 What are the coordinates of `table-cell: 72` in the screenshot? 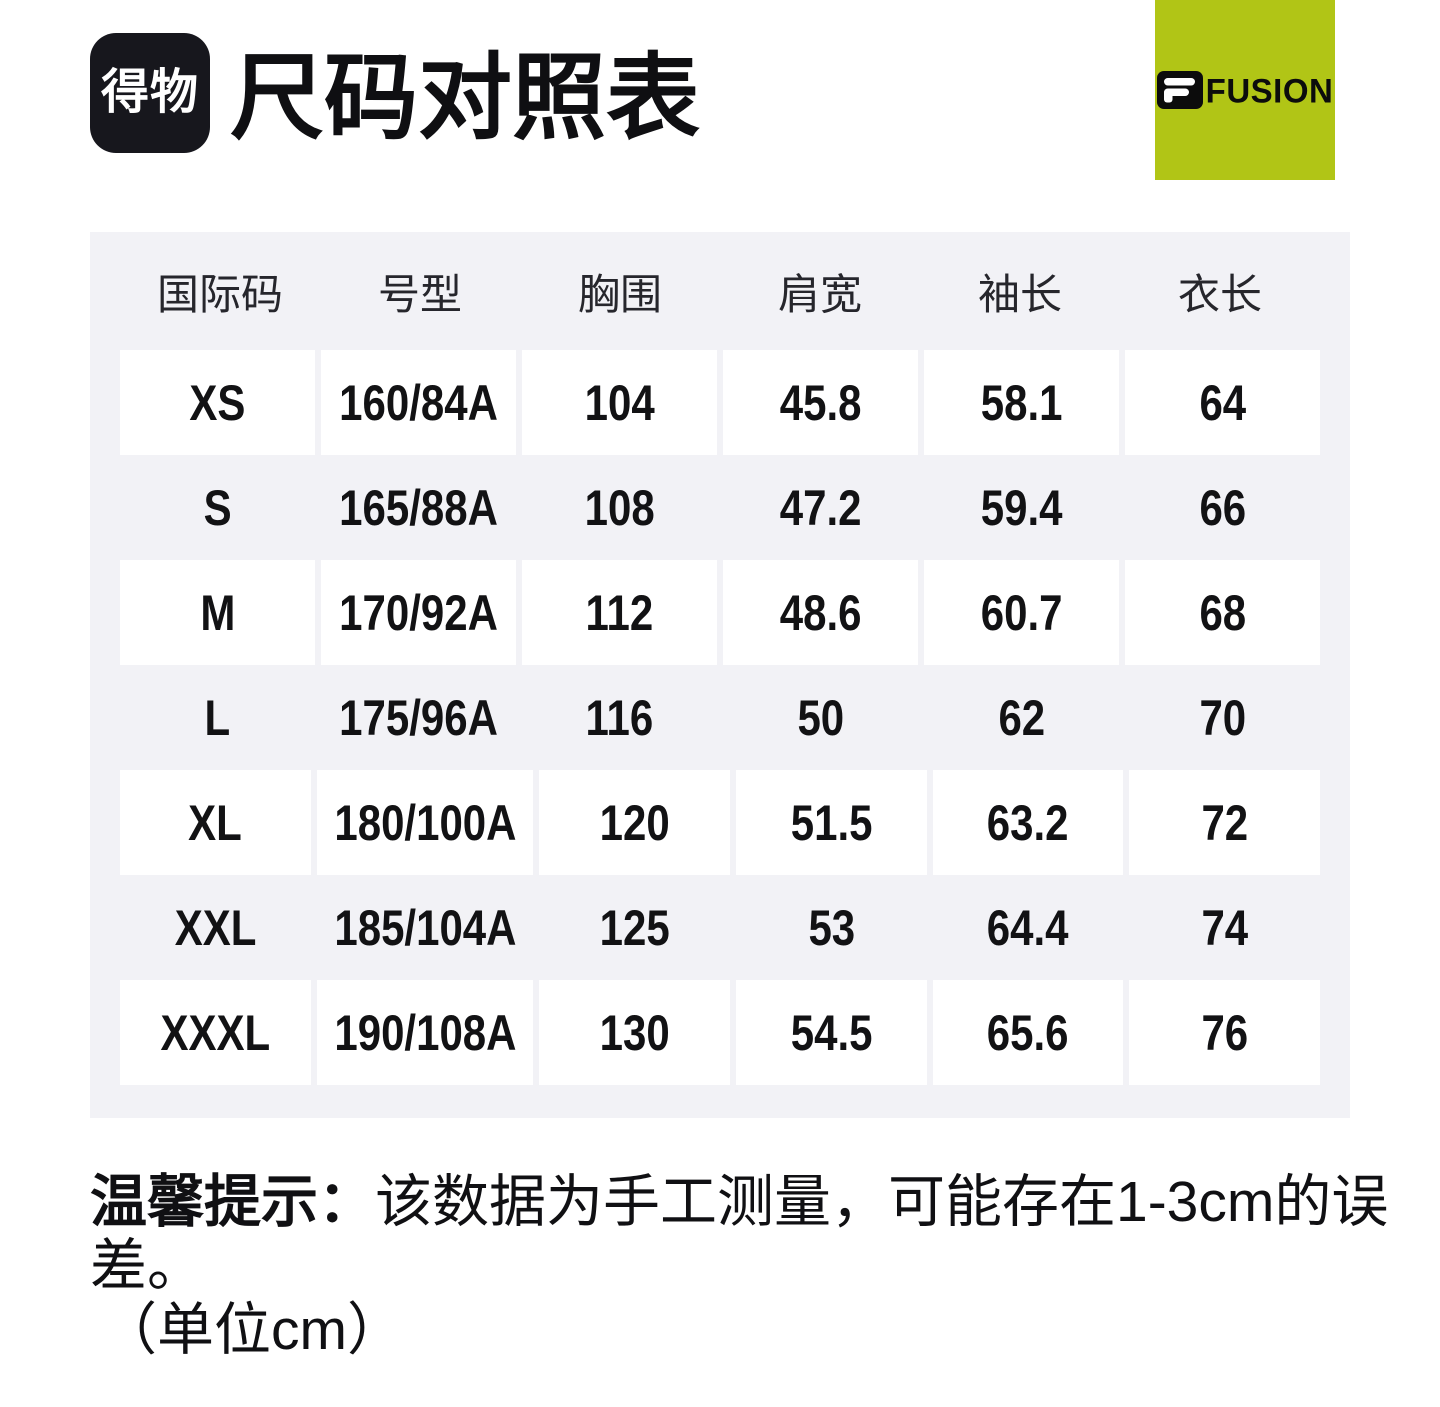 It's located at (1224, 822).